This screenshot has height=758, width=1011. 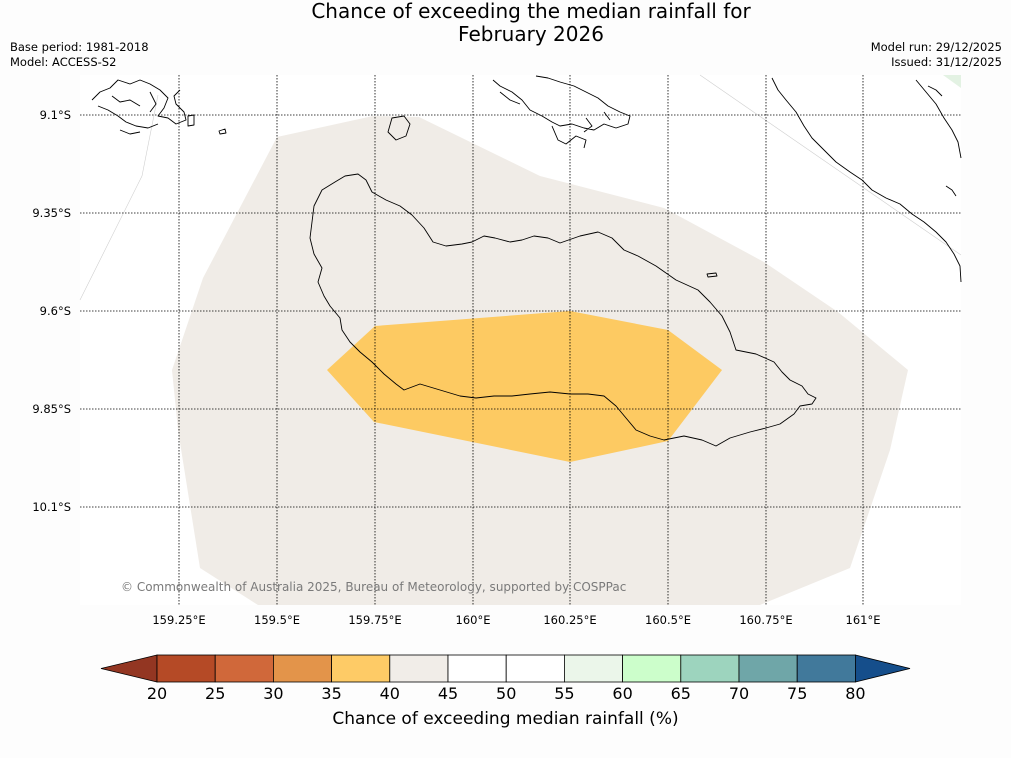 What do you see at coordinates (179, 620) in the screenshot?
I see `lon-label: 159.25°E` at bounding box center [179, 620].